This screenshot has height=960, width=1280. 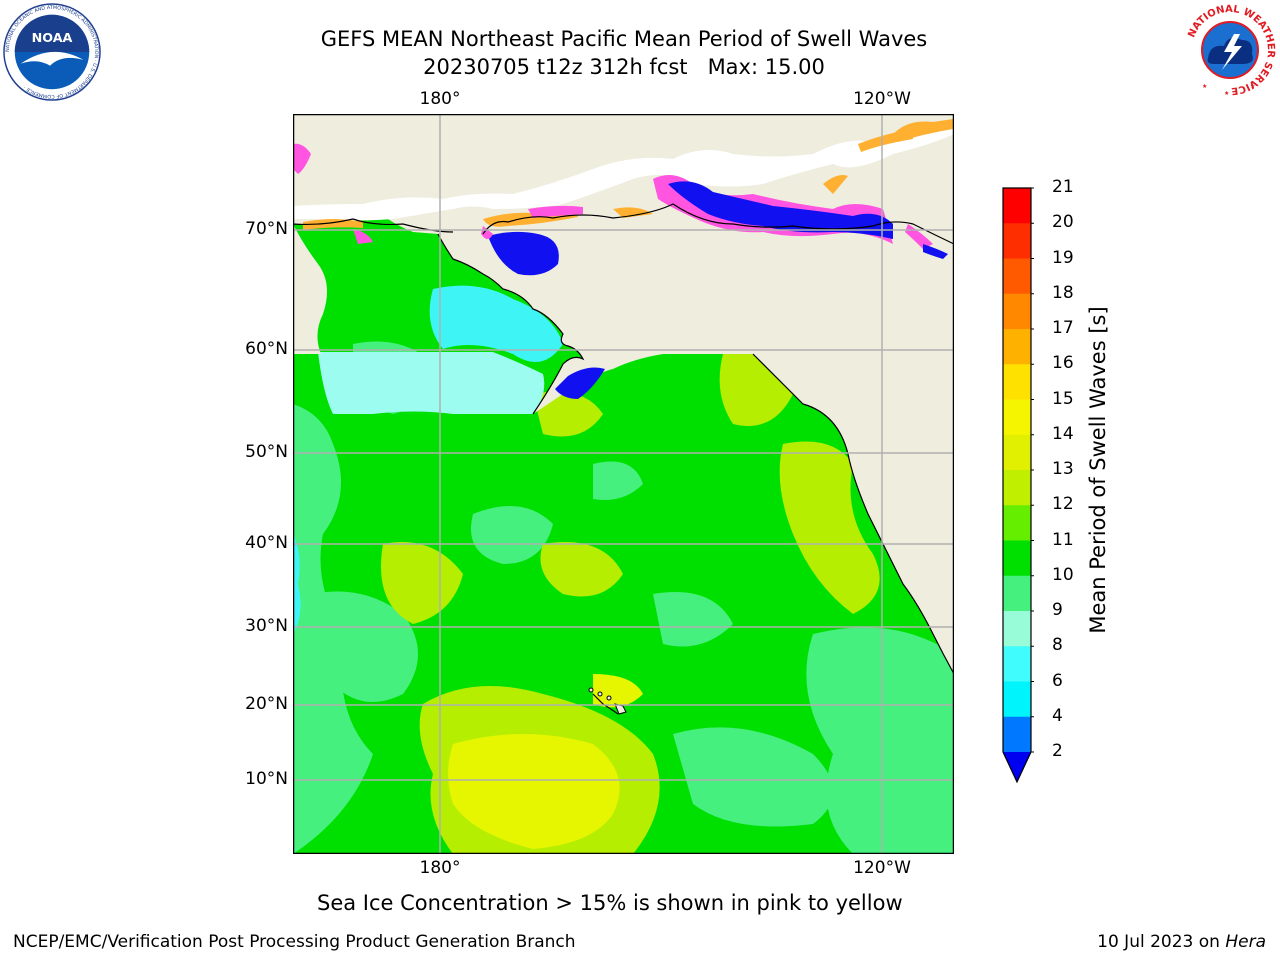 What do you see at coordinates (1063, 398) in the screenshot?
I see `colorbar-tick-label: 15` at bounding box center [1063, 398].